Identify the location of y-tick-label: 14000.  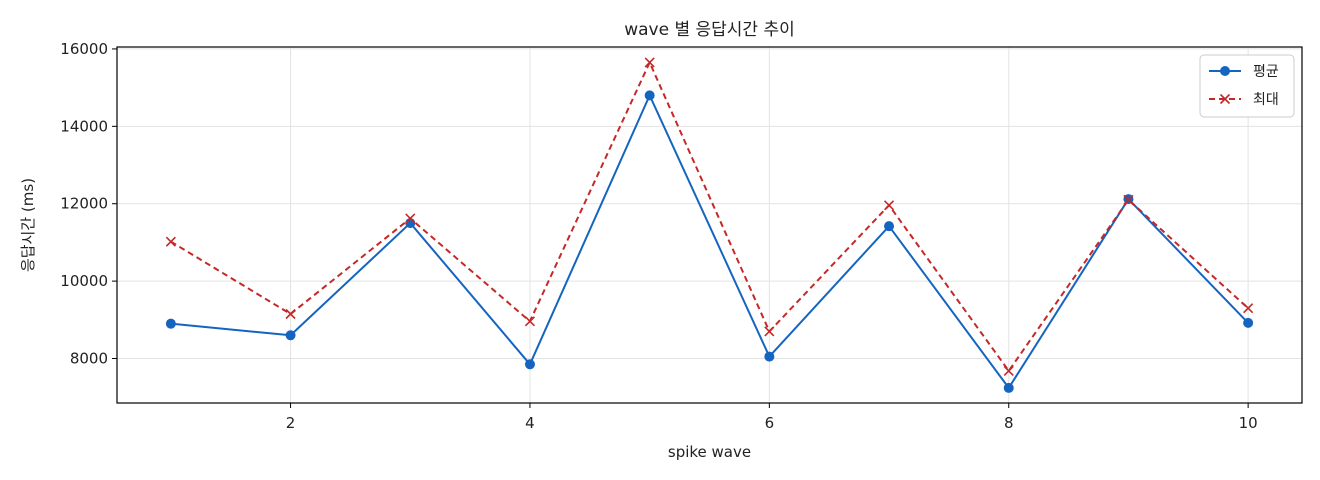
(84, 126).